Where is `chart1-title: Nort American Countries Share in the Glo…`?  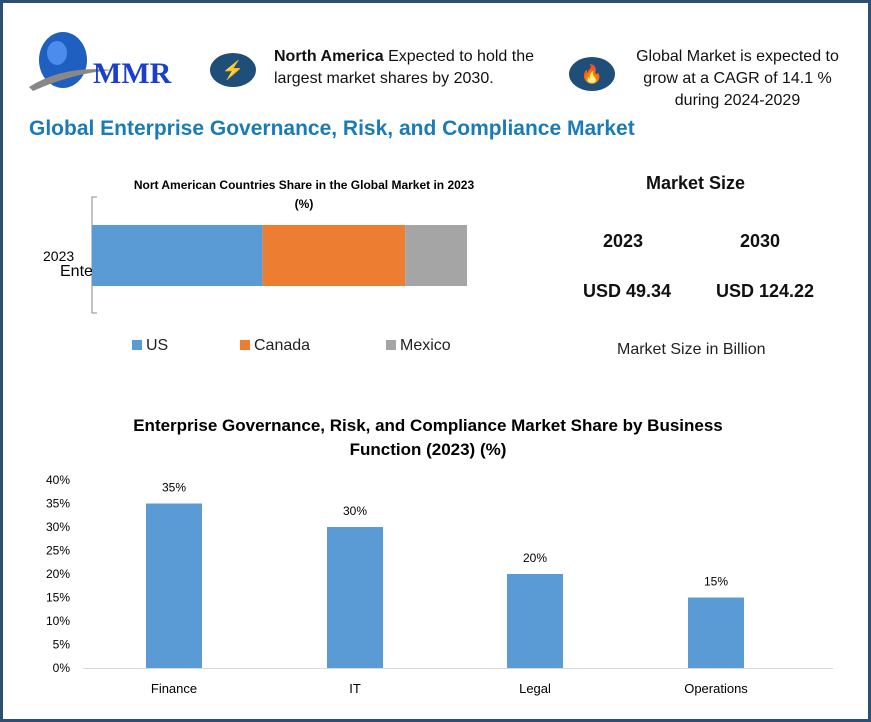 chart1-title: Nort American Countries Share in the Glo… is located at coordinates (304, 185).